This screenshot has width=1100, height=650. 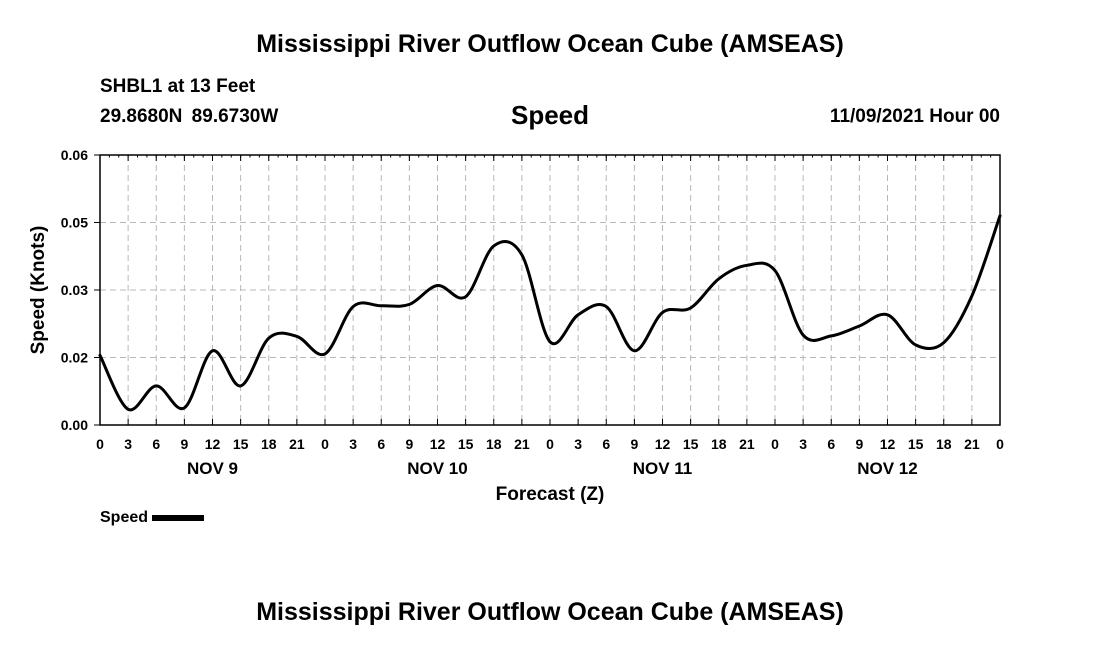 I want to click on station-label: SHBL1 at 13 Feet, so click(x=178, y=86).